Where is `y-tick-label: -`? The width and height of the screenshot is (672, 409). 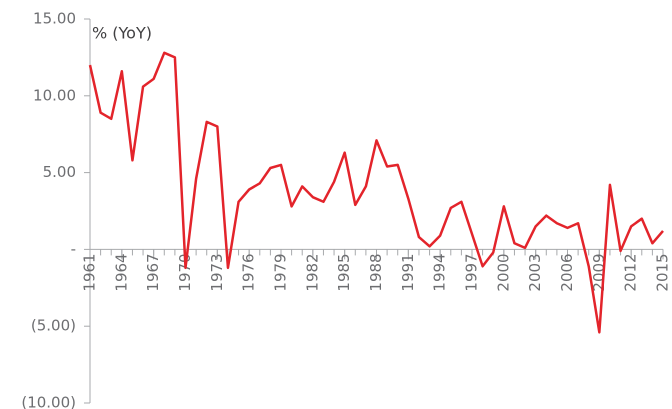
y-tick-label: - is located at coordinates (73, 249).